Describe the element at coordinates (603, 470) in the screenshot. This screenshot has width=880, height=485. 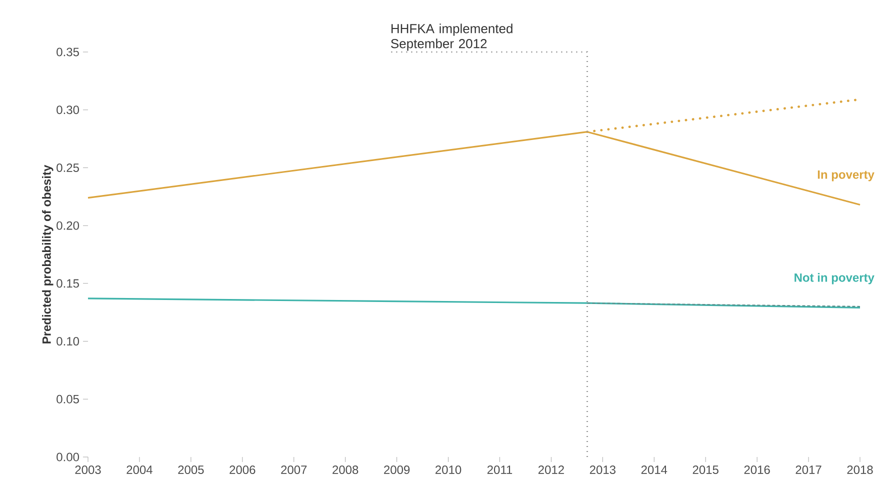
I see `x-tick-label: 2013` at that location.